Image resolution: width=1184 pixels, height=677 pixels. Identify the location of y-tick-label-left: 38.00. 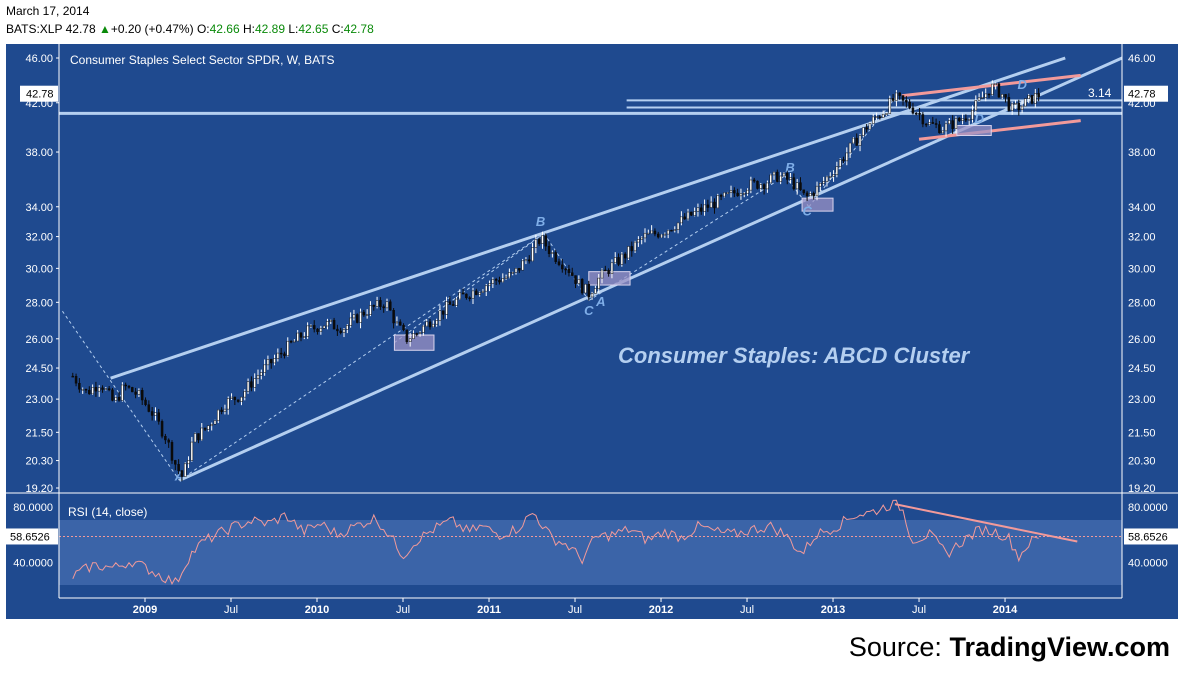
(39, 153).